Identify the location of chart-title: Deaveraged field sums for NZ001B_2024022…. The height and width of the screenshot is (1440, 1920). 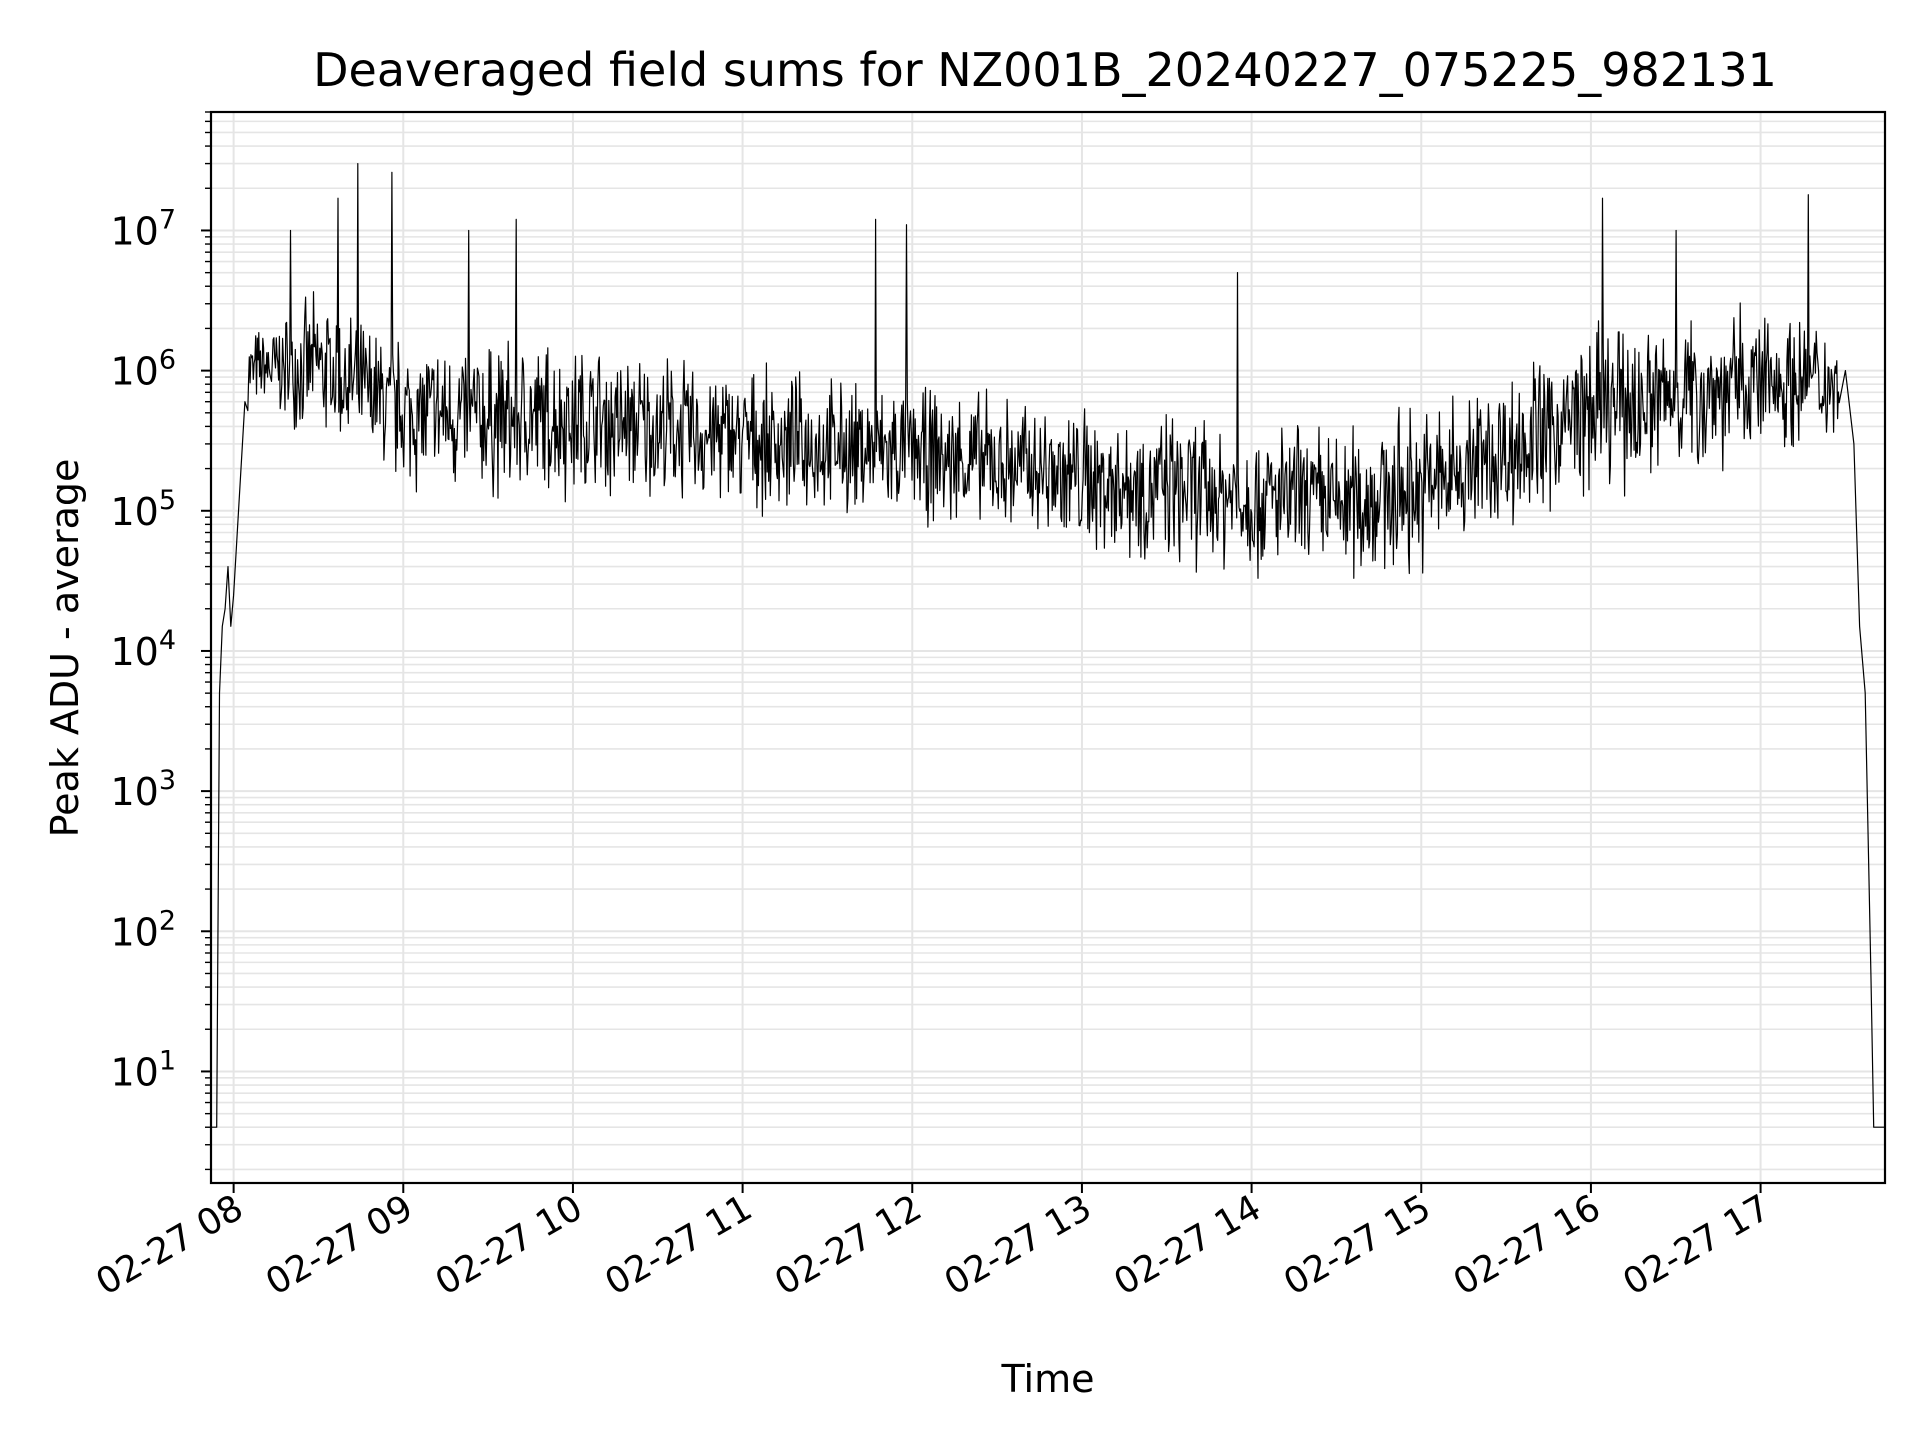
(1045, 70).